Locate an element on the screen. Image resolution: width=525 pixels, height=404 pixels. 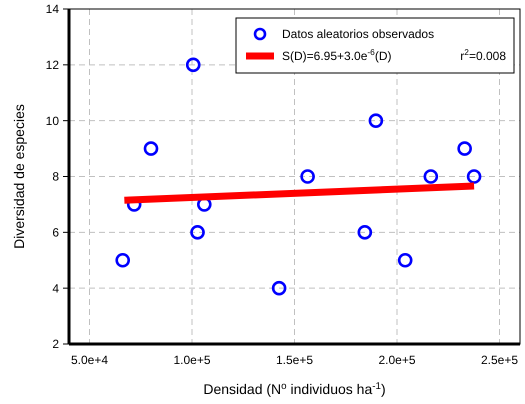
x-tick-label: 1.5e+5 is located at coordinates (295, 360).